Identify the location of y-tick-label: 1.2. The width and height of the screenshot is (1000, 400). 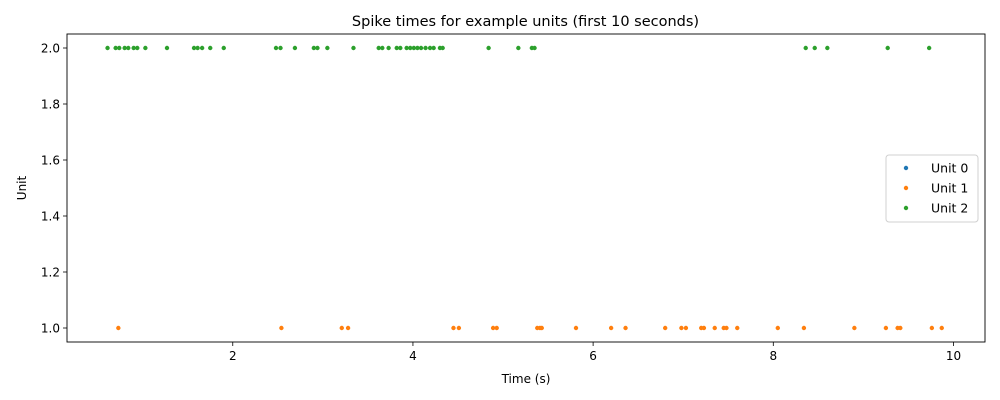
(50, 272).